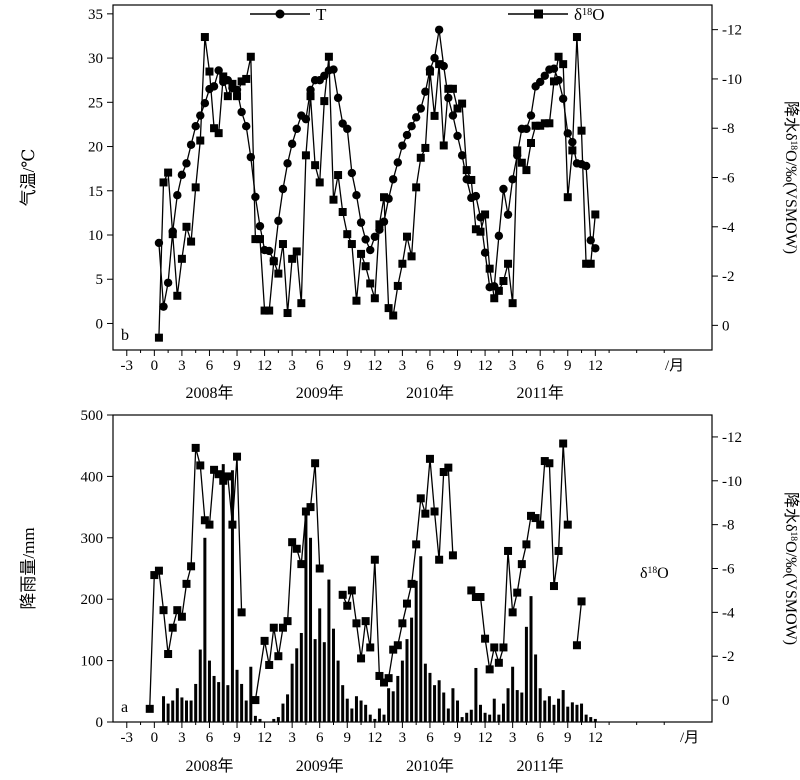  I want to click on y-left-tick-label: 200, so click(92, 600).